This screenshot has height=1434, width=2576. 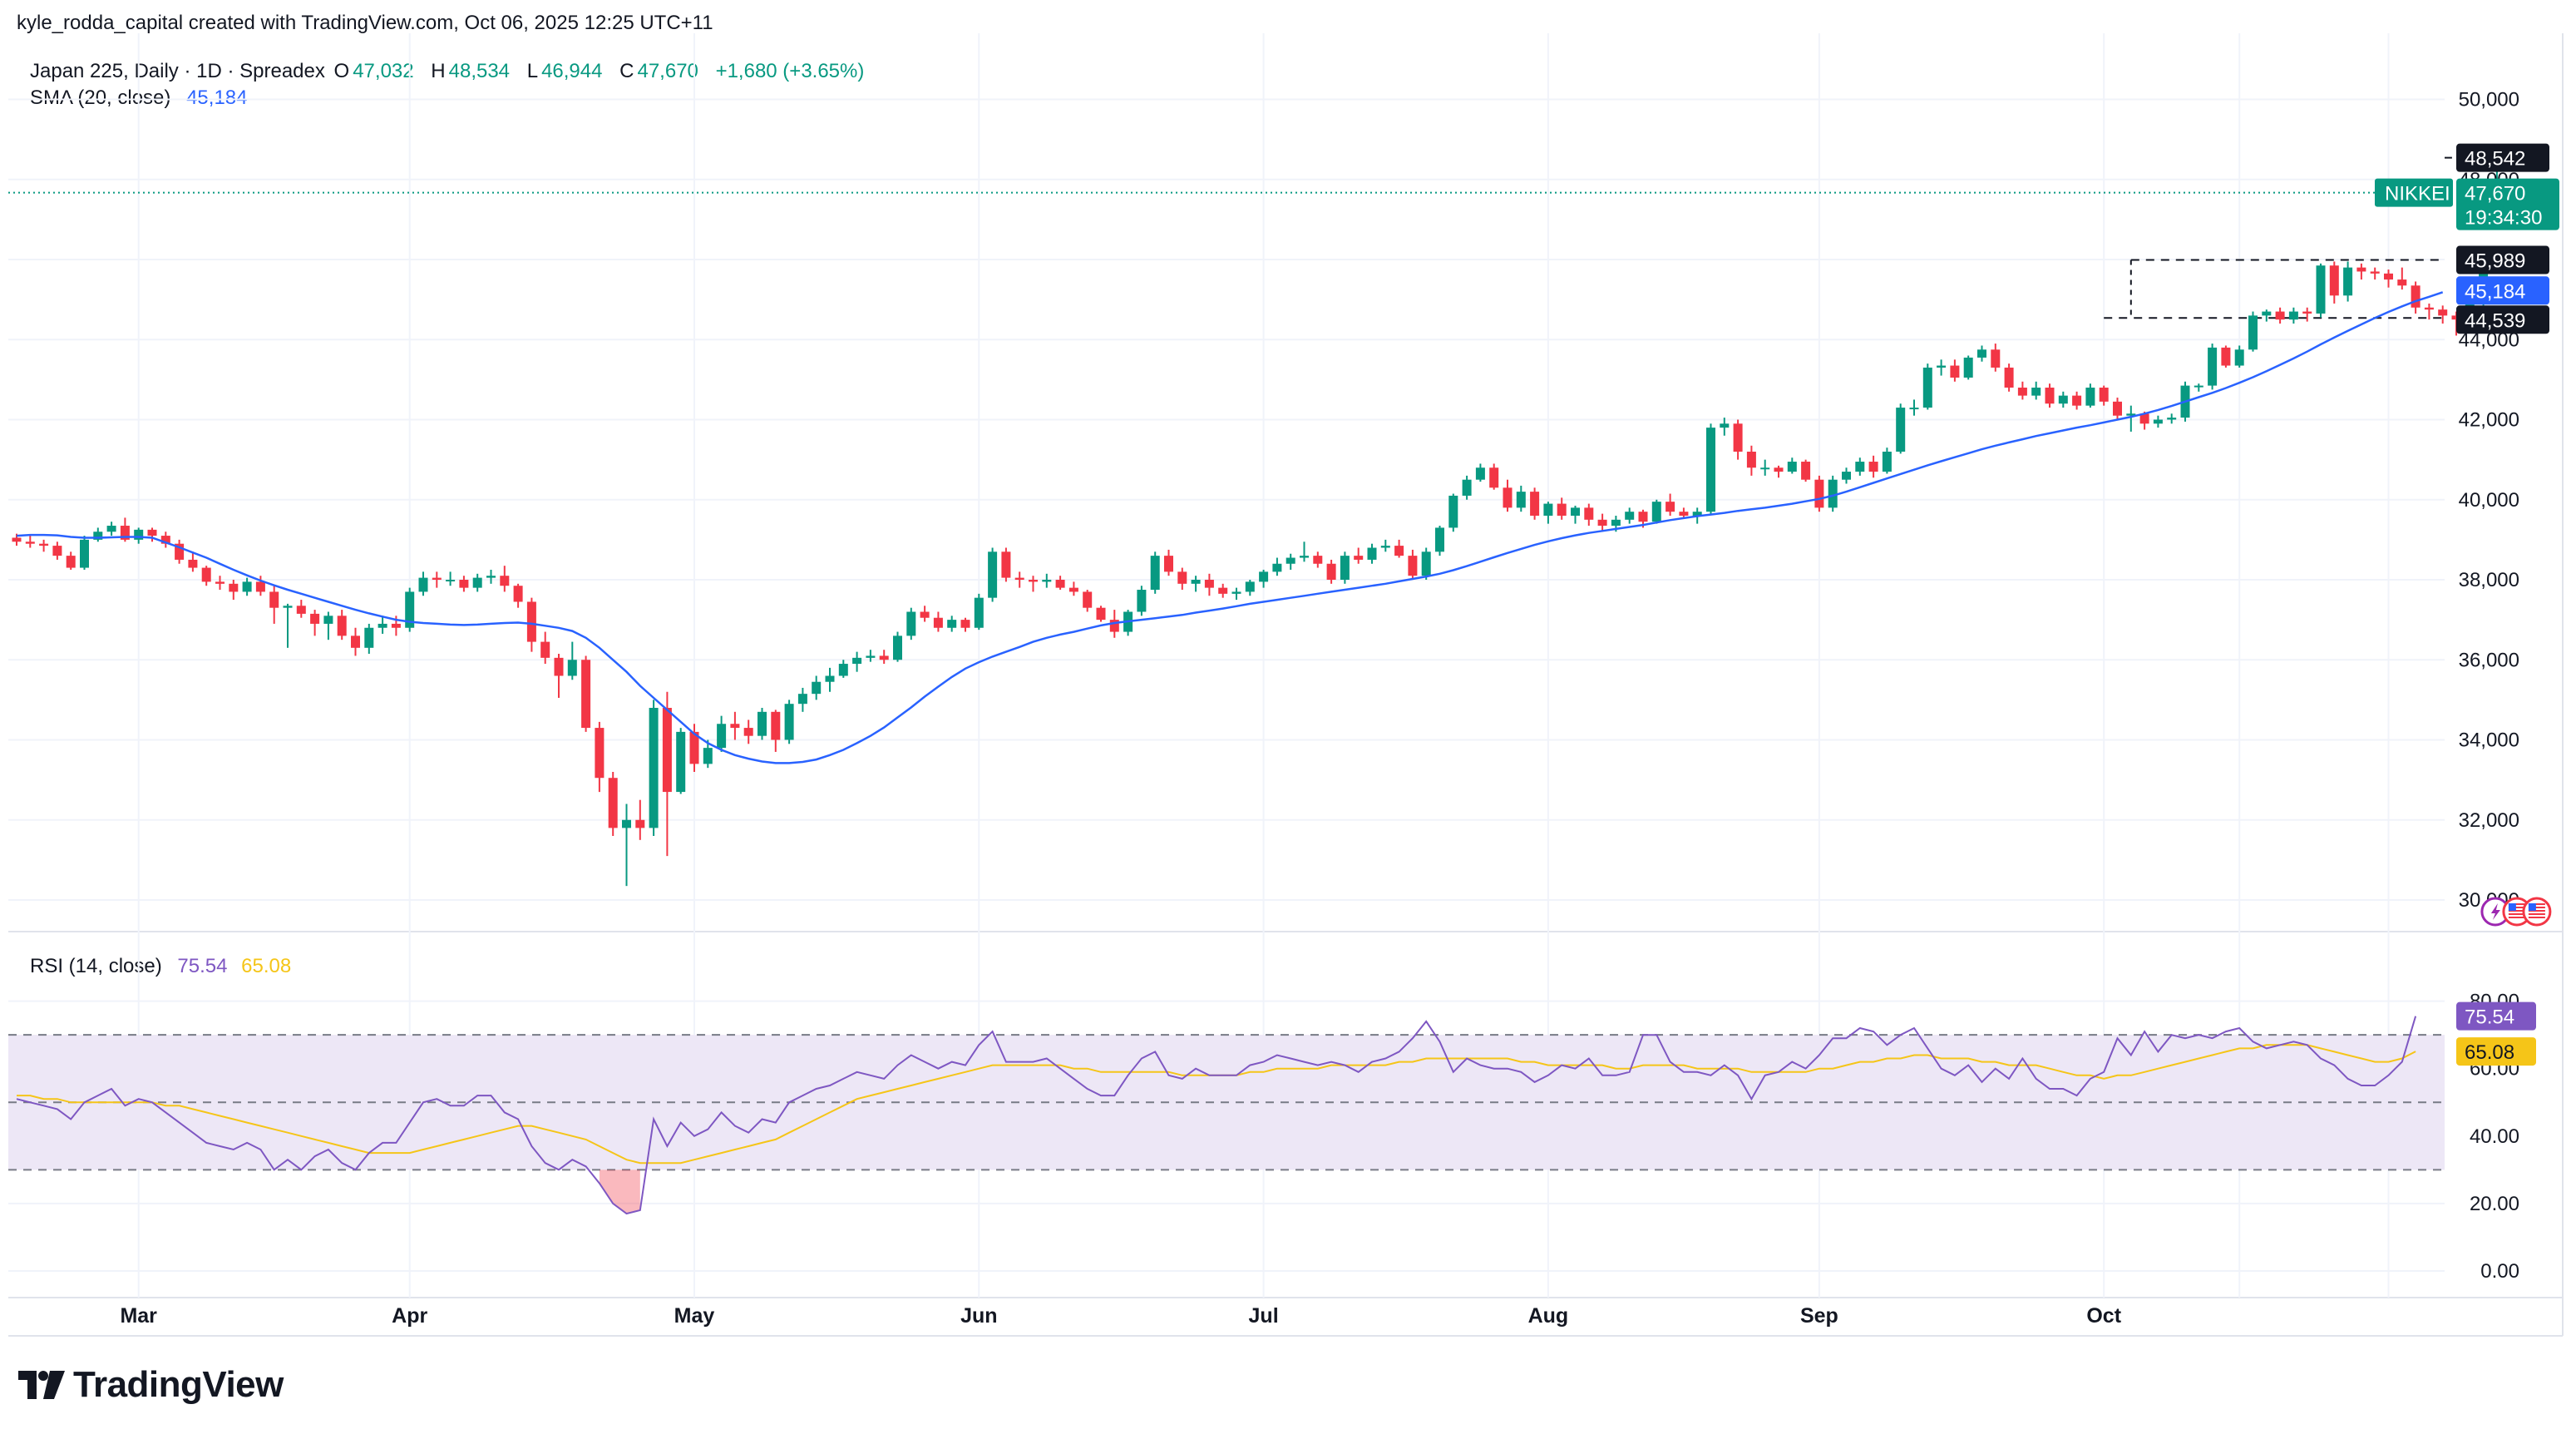 What do you see at coordinates (2502, 157) in the screenshot?
I see `high-tag-bg` at bounding box center [2502, 157].